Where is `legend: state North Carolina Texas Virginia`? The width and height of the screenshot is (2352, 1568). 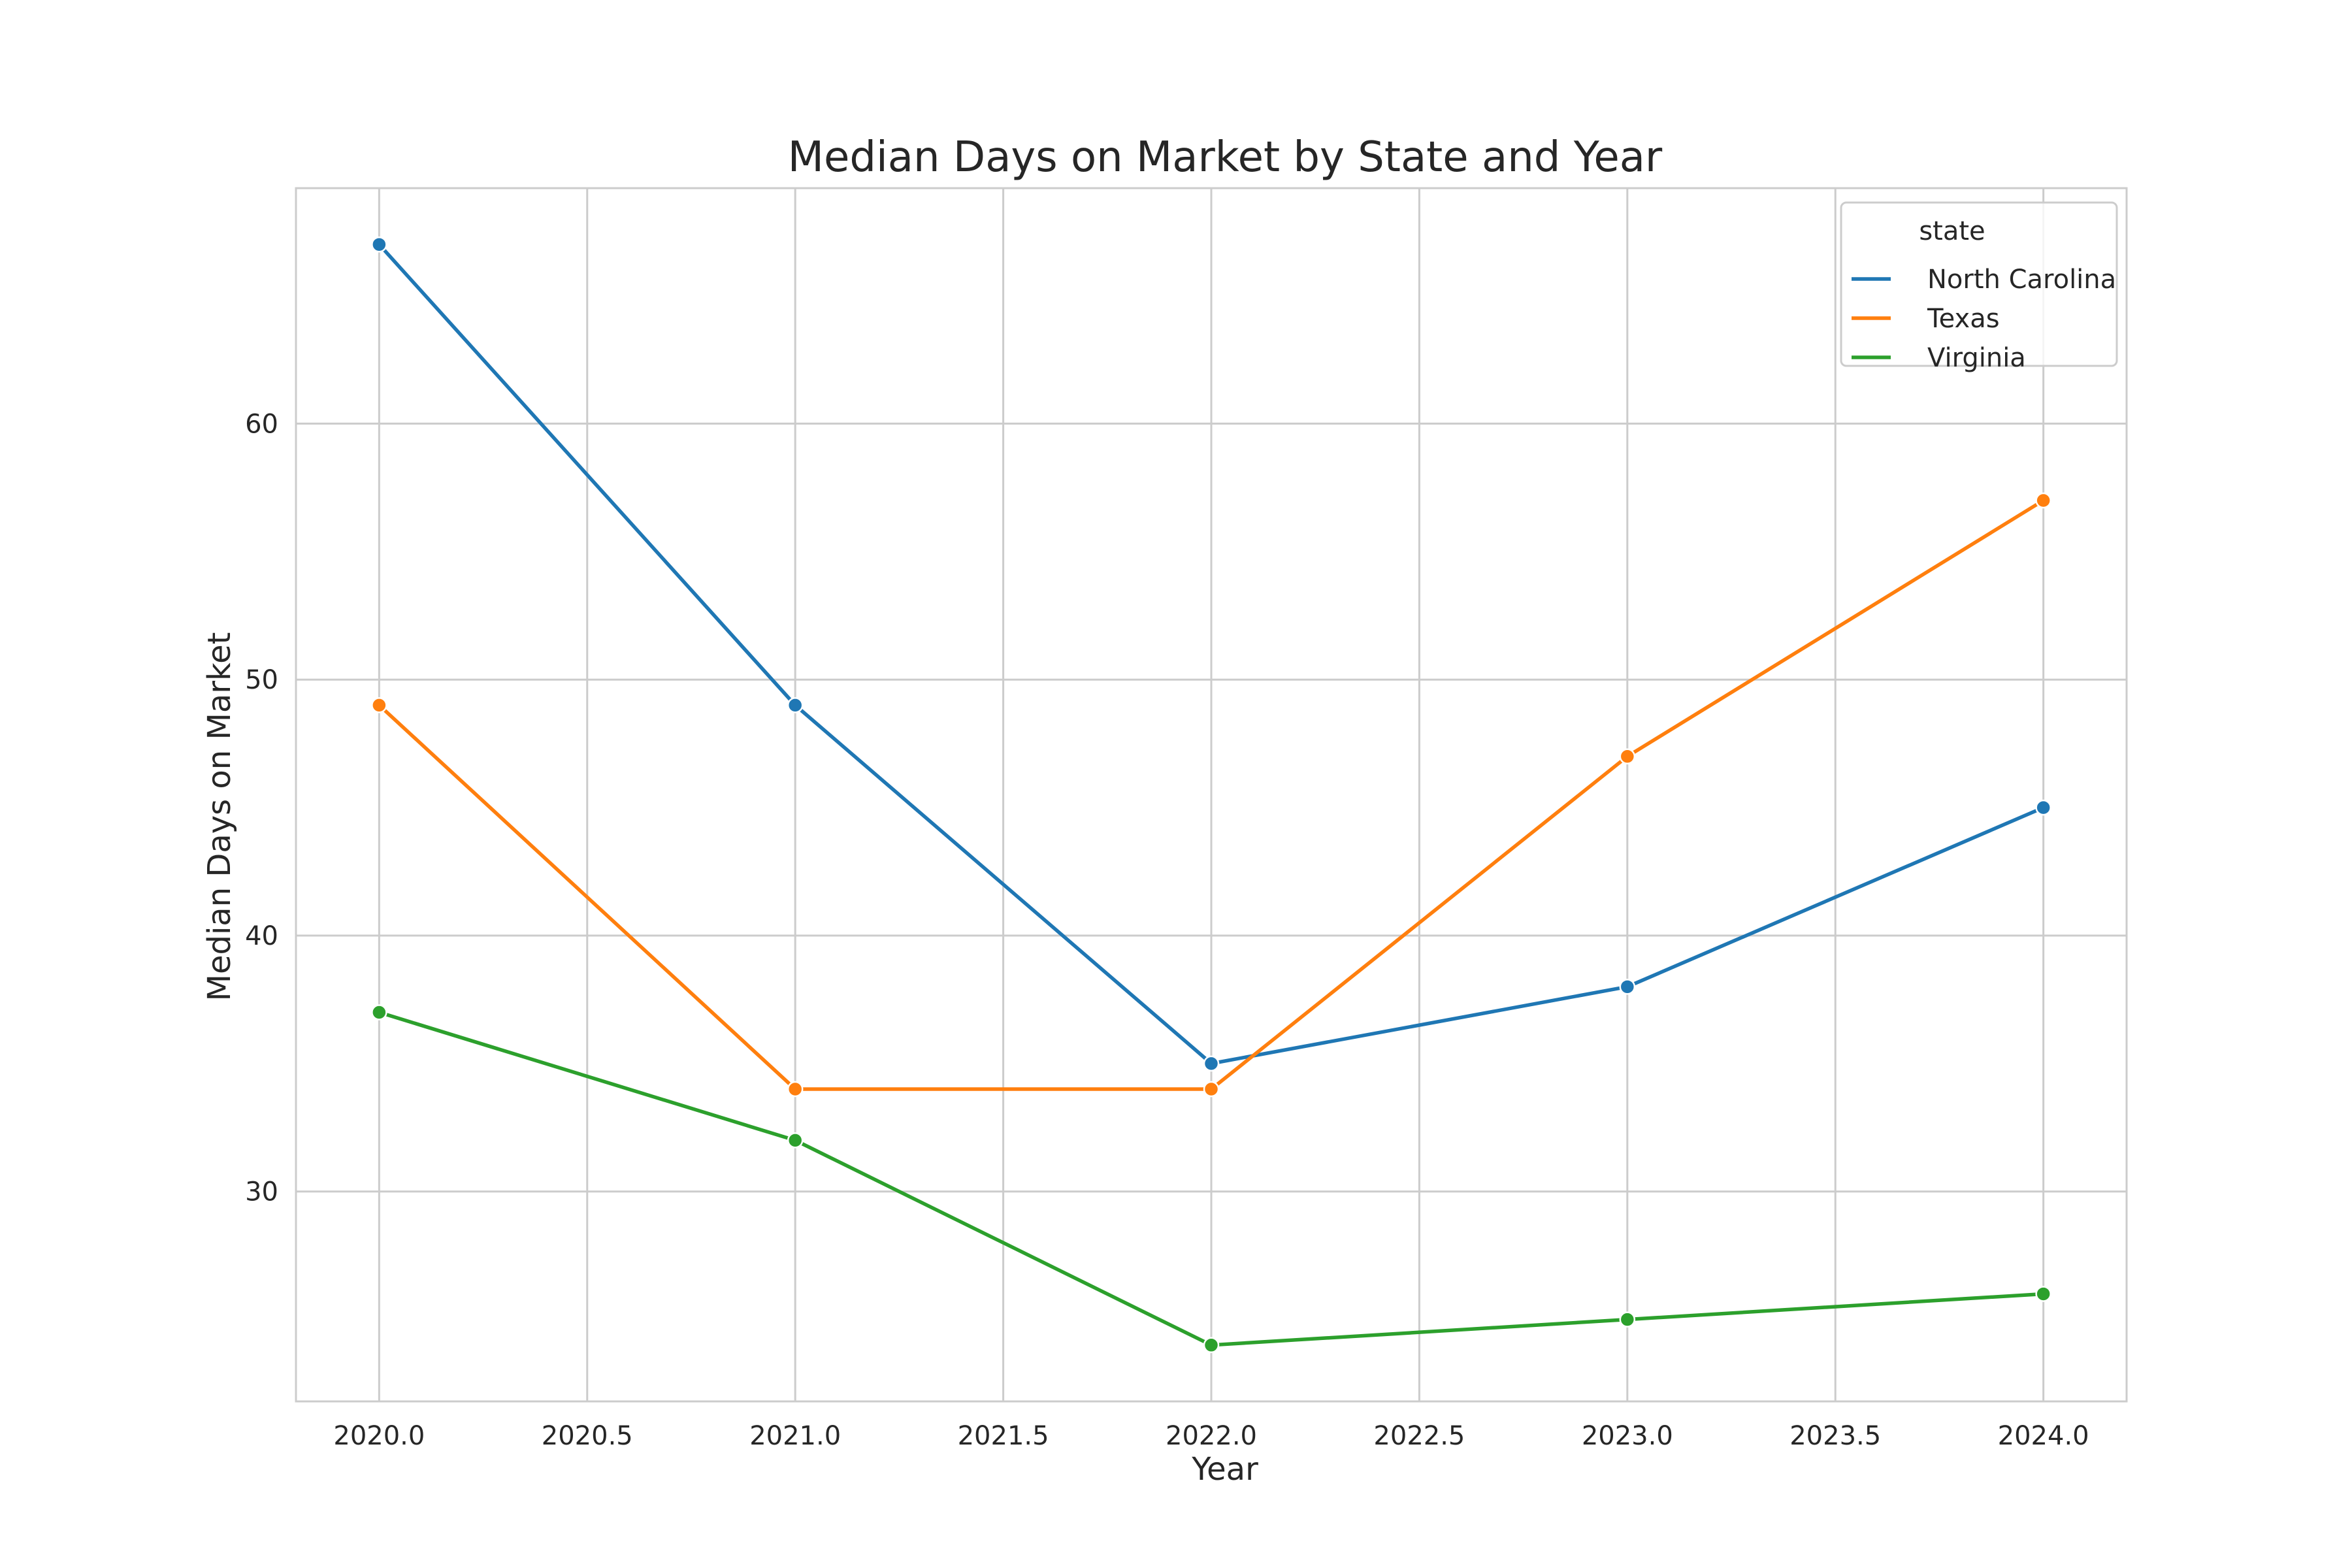 legend: state North Carolina Texas Virginia is located at coordinates (1979, 287).